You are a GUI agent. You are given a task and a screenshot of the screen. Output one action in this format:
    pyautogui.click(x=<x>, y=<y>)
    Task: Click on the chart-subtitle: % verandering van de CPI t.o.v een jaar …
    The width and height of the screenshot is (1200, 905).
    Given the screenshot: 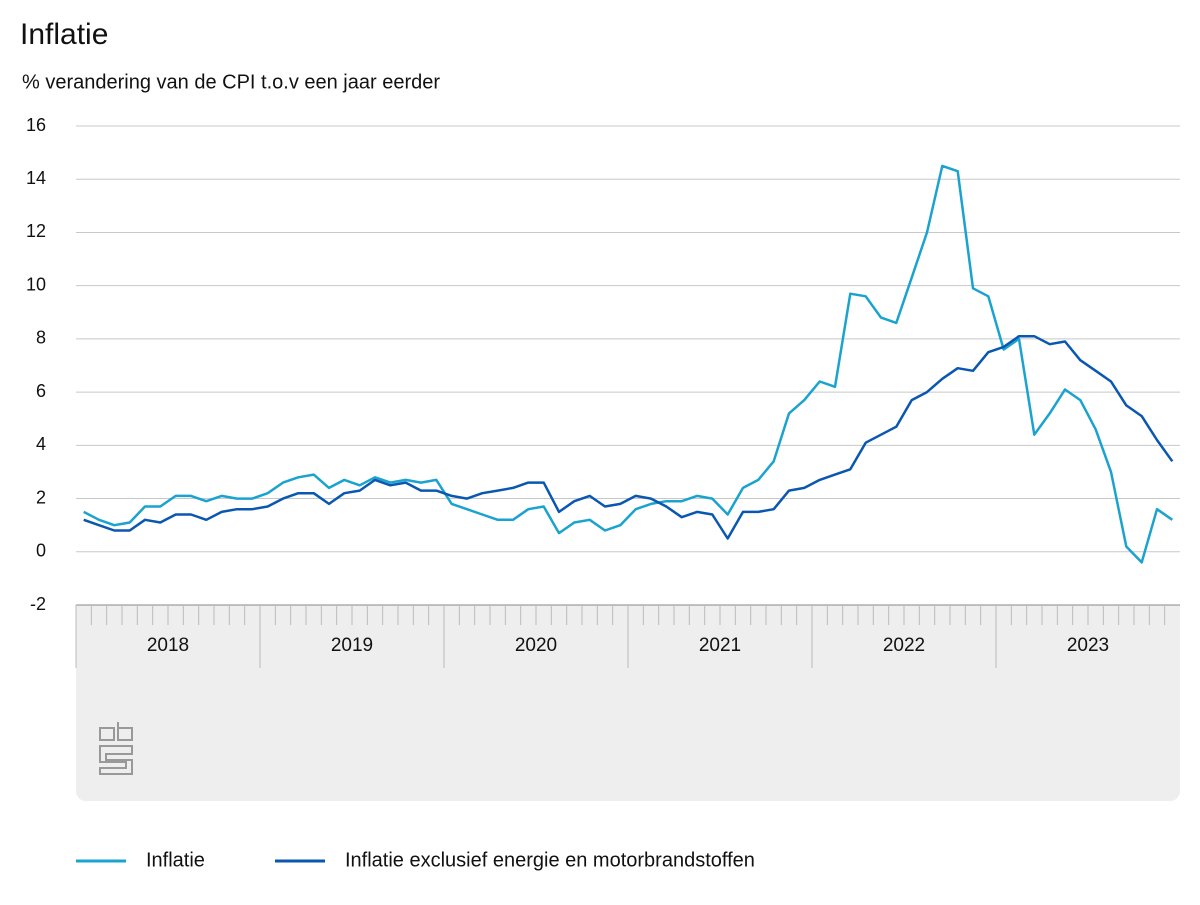 What is the action you would take?
    pyautogui.click(x=231, y=82)
    